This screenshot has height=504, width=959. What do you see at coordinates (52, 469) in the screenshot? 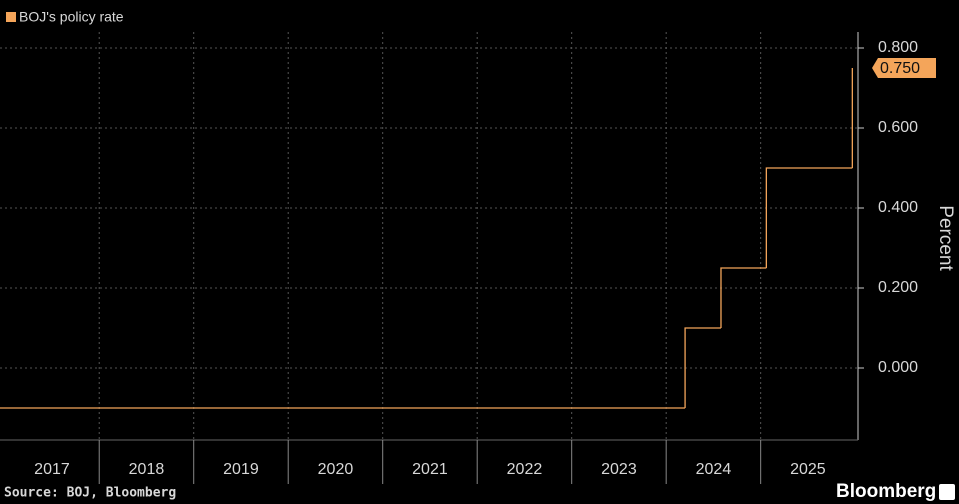
I see `x-tick-label: 2017` at bounding box center [52, 469].